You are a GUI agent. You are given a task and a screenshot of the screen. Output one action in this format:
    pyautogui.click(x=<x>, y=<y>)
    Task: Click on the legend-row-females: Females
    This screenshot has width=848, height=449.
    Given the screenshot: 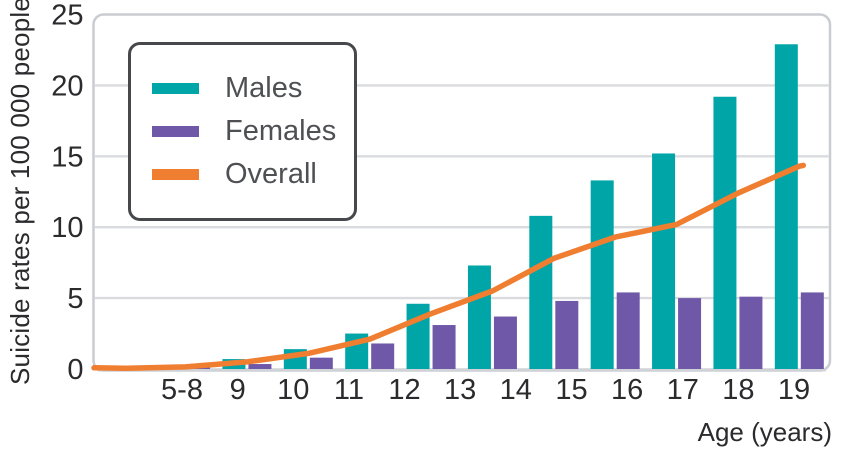 What is the action you would take?
    pyautogui.click(x=242, y=131)
    